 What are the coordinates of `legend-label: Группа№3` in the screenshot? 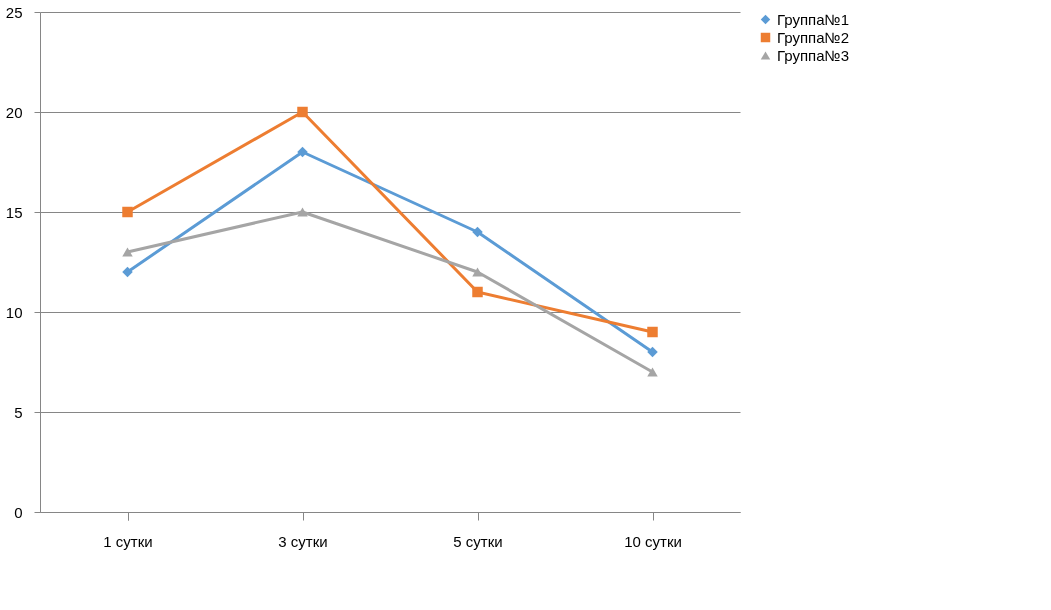 It's located at (813, 55).